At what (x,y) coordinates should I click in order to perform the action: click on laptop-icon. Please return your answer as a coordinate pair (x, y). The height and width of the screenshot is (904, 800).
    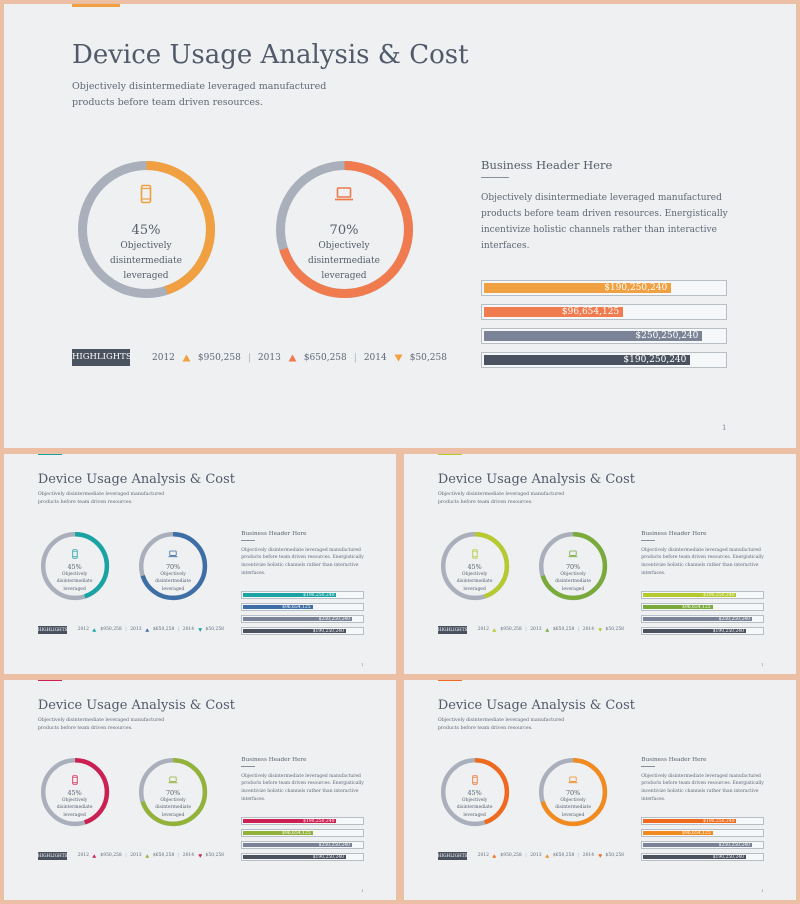
    Looking at the image, I should click on (173, 779).